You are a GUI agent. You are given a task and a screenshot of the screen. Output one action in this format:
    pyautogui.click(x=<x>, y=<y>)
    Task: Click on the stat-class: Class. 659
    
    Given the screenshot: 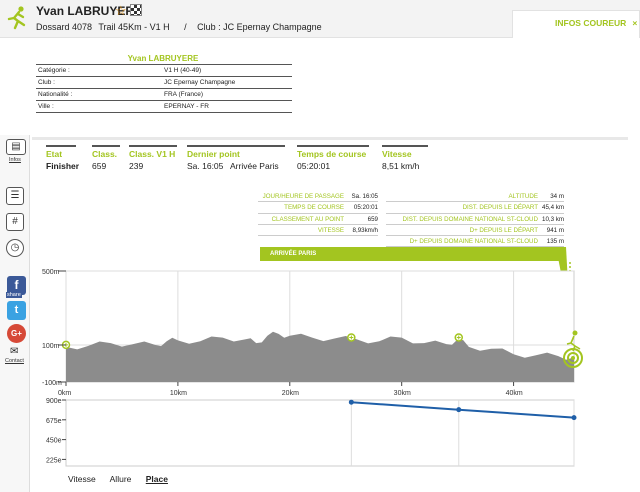 What is the action you would take?
    pyautogui.click(x=106, y=158)
    